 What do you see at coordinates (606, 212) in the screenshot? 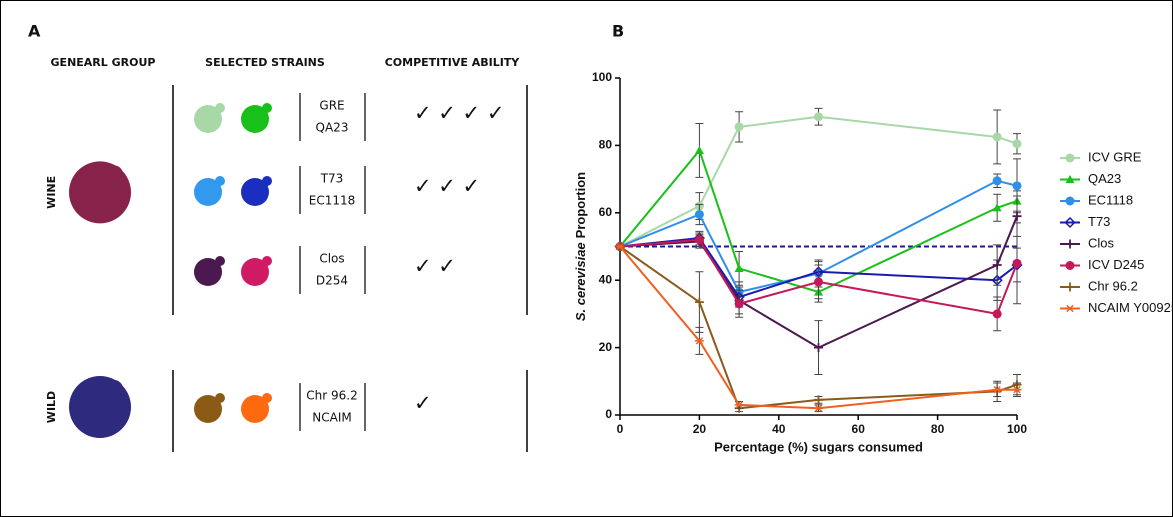
I see `y-tick-label: 60` at bounding box center [606, 212].